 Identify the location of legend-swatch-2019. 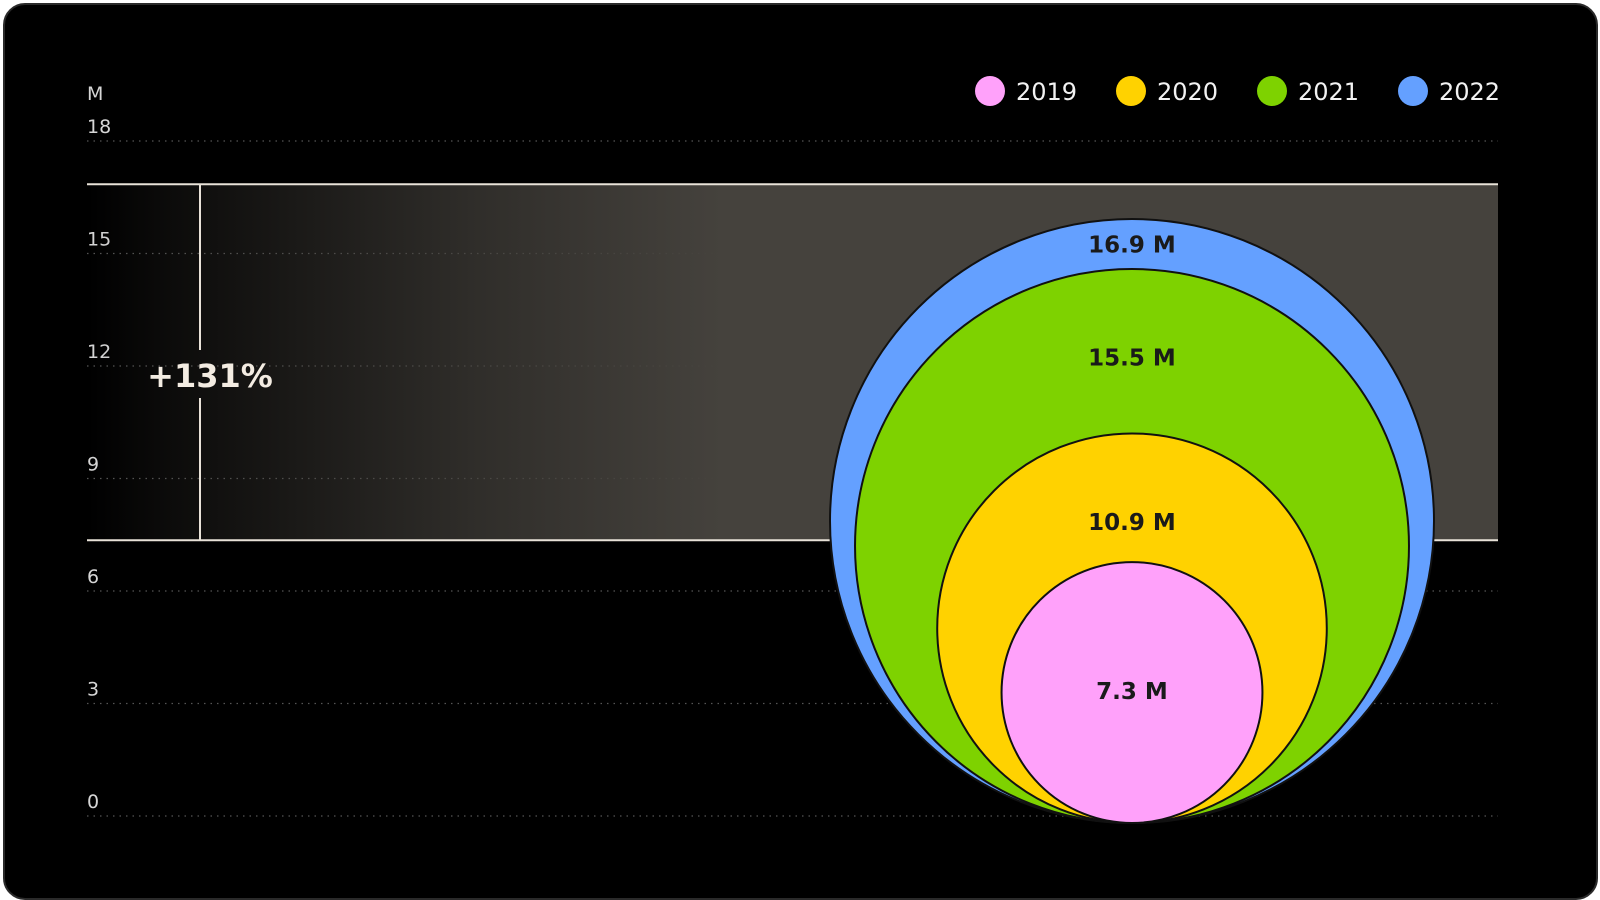
(990, 91).